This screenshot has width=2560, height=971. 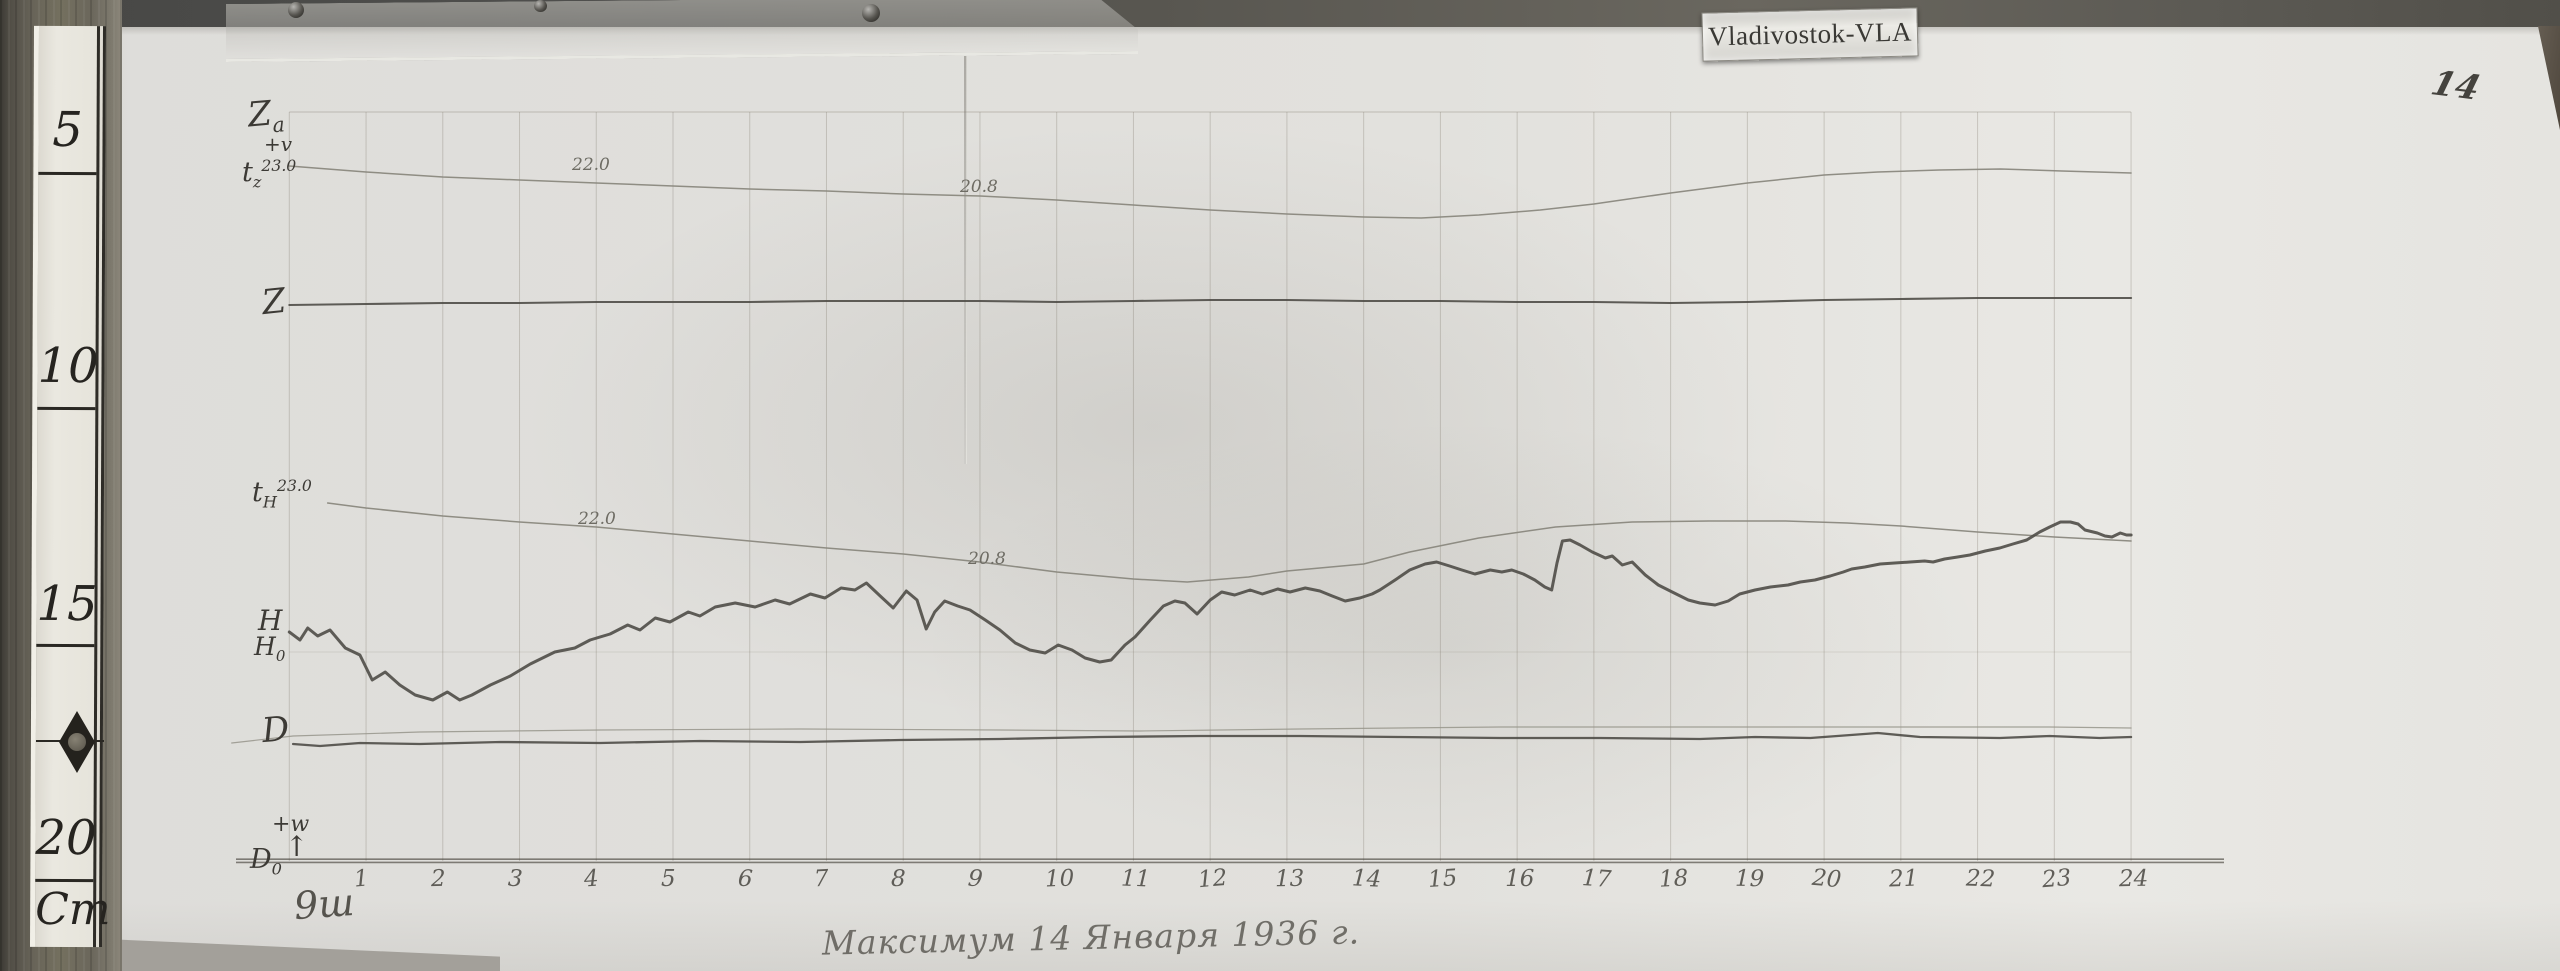 I want to click on ruler-mark-5: 5, so click(x=67, y=130).